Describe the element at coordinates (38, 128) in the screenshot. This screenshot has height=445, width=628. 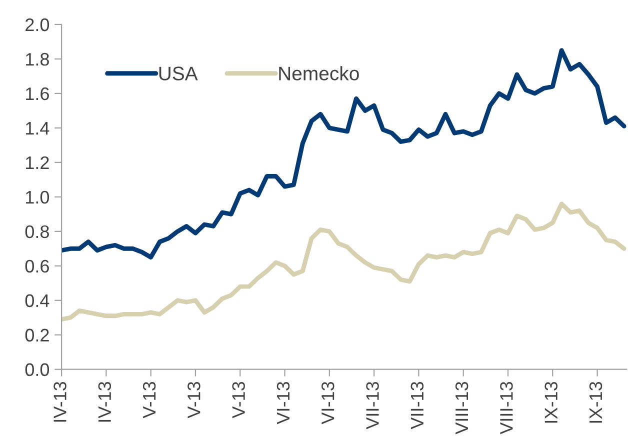
I see `y-tick-label: 1.4` at that location.